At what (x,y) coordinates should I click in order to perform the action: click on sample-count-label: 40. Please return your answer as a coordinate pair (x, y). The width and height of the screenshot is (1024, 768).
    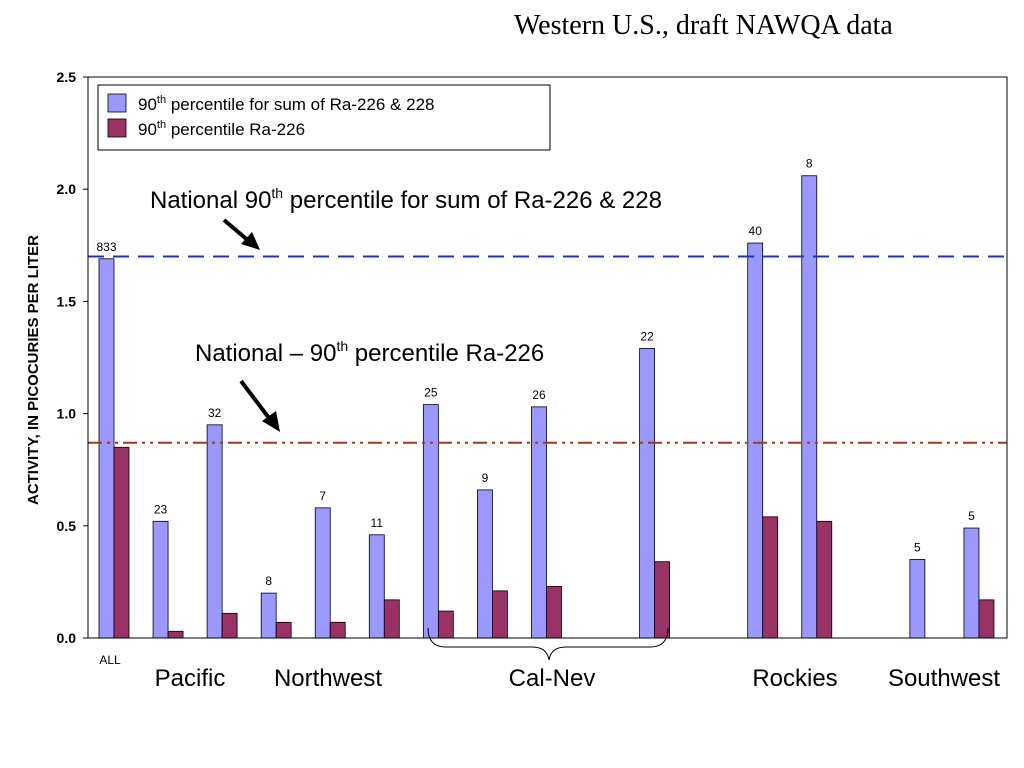
    Looking at the image, I should click on (756, 231).